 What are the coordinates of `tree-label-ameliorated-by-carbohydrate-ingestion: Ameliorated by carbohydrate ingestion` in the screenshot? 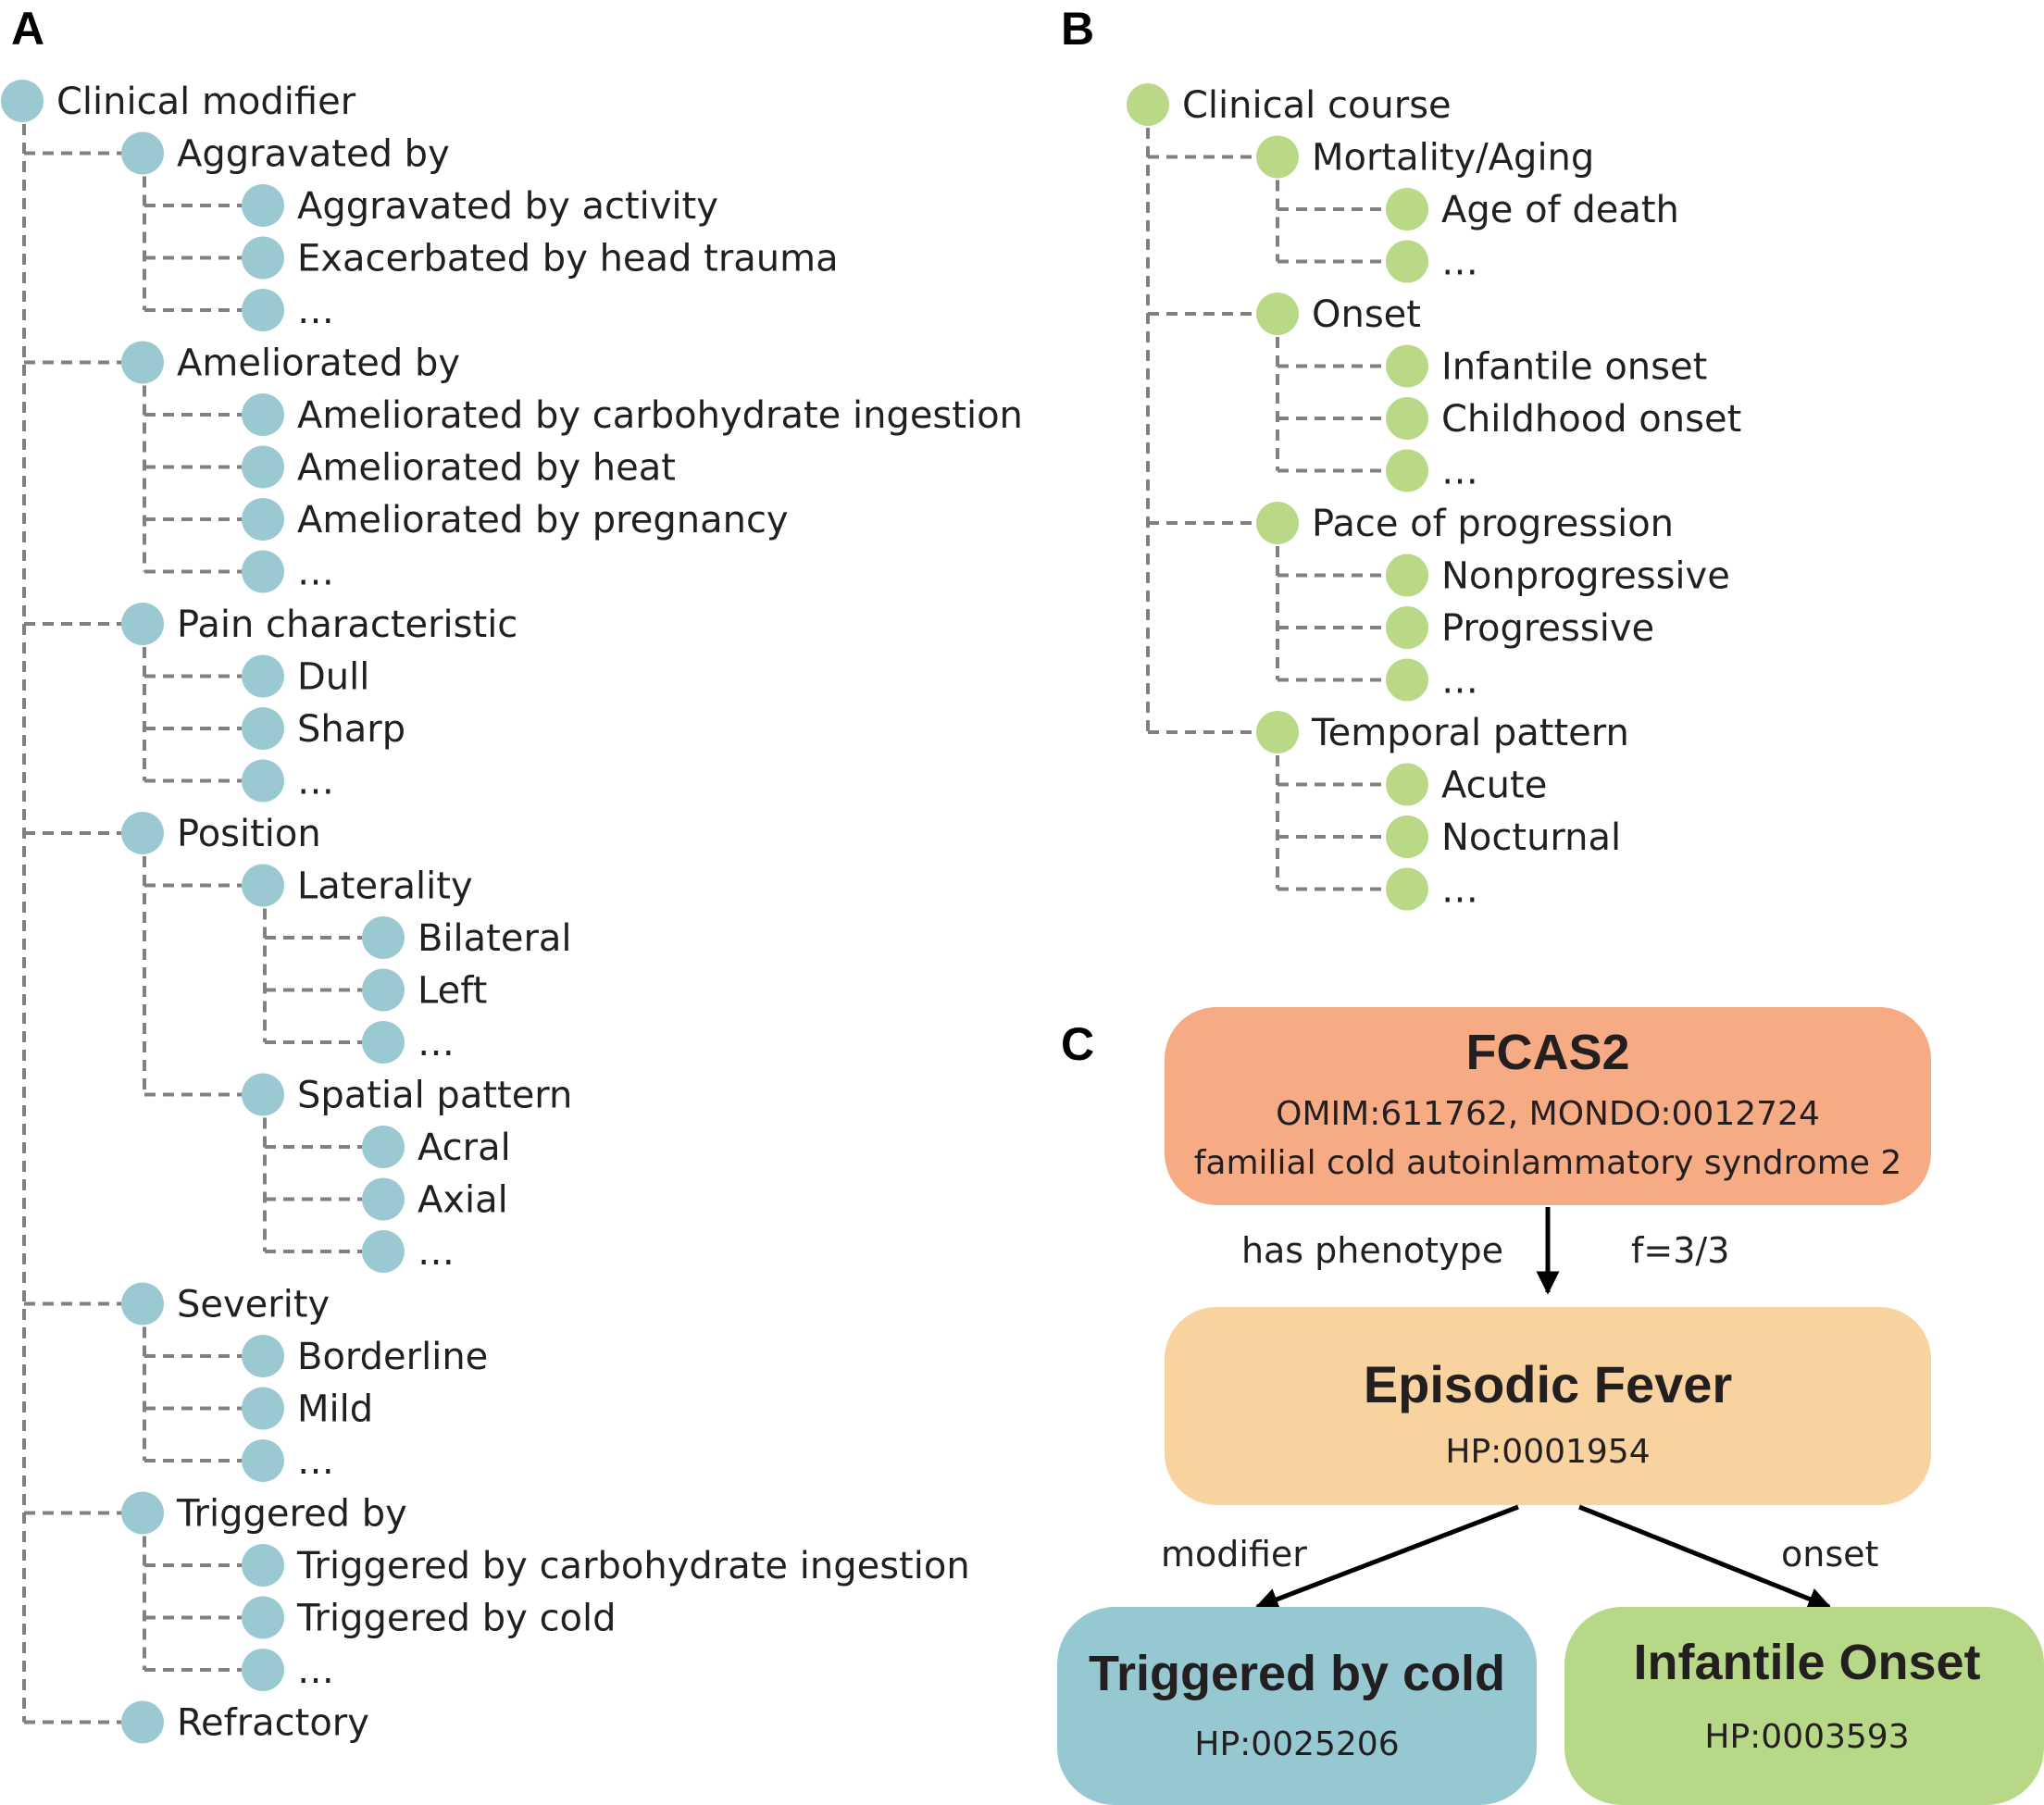 It's located at (660, 415).